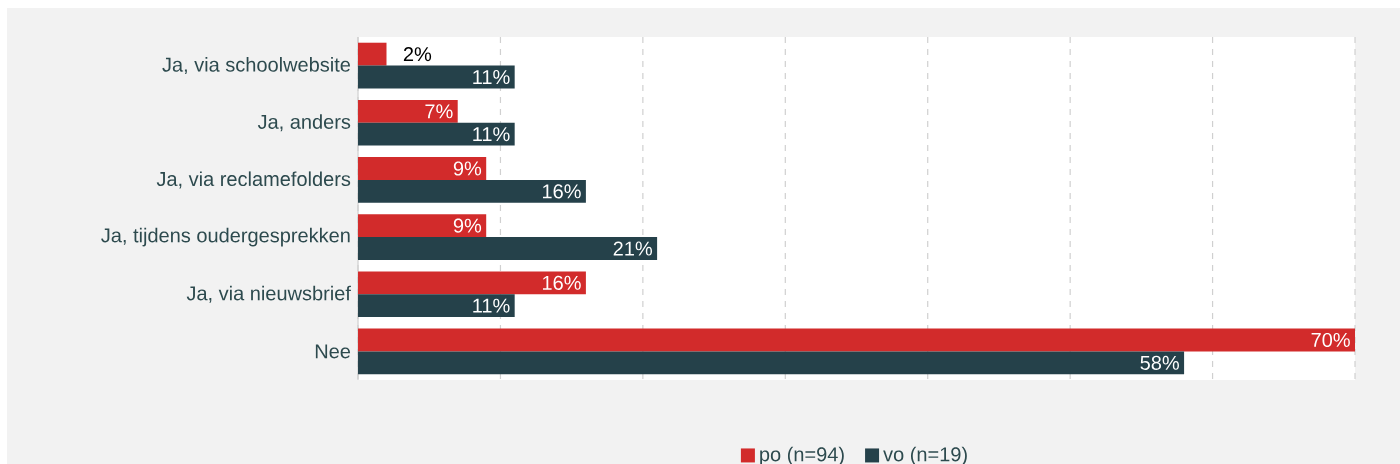  I want to click on y-tick-label: Ja, via schoolwebsite, so click(256, 66).